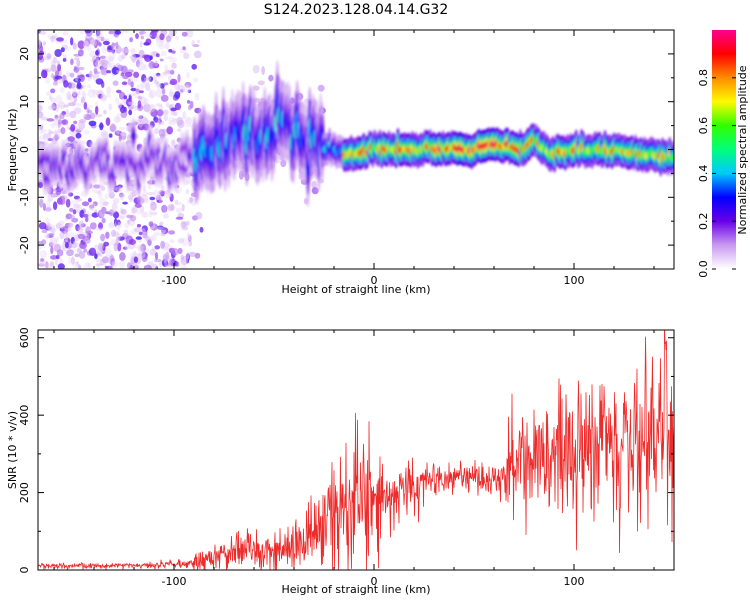 The width and height of the screenshot is (750, 600). What do you see at coordinates (24, 492) in the screenshot?
I see `y-tick-label: 200` at bounding box center [24, 492].